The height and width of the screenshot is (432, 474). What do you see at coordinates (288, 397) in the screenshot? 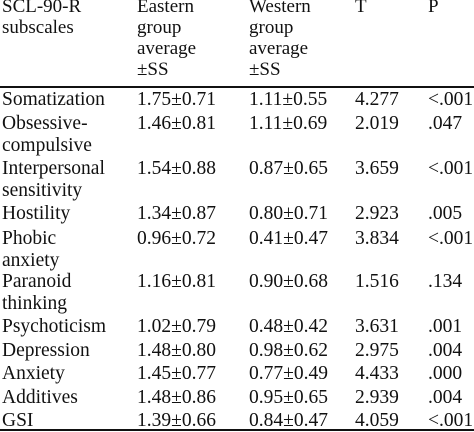
I see `western-cell: 0.95±0.65` at bounding box center [288, 397].